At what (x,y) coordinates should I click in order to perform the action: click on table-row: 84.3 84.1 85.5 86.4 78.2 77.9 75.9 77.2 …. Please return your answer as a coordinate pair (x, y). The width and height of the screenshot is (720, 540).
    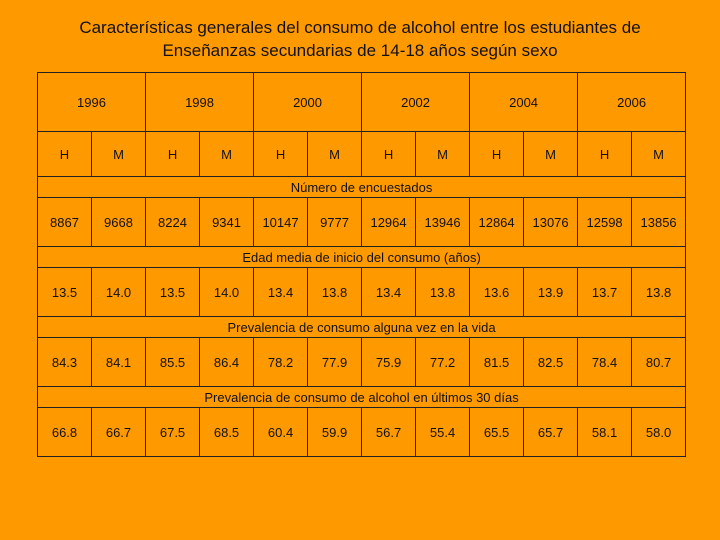
    Looking at the image, I should click on (362, 362).